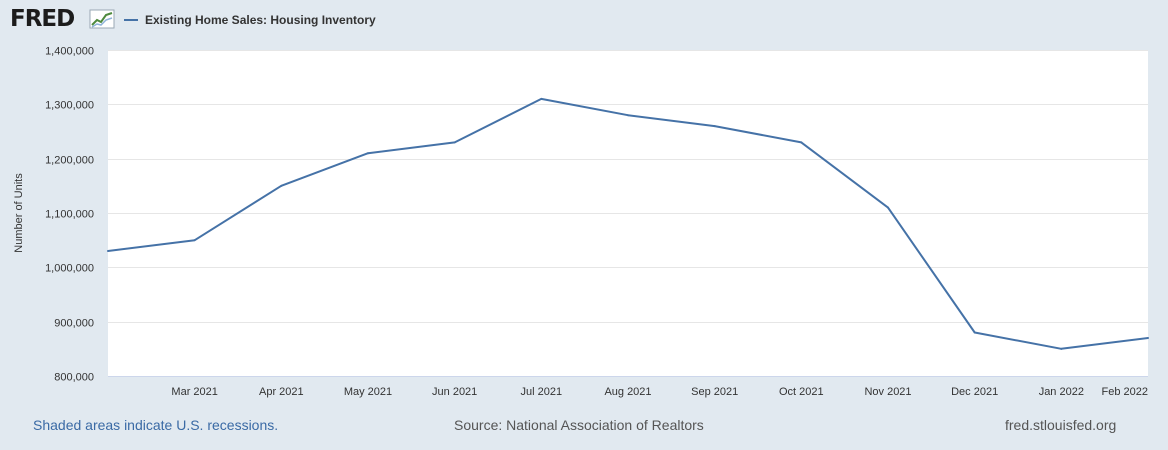  Describe the element at coordinates (69, 215) in the screenshot. I see `y-tick-label: 1,100,000` at that location.